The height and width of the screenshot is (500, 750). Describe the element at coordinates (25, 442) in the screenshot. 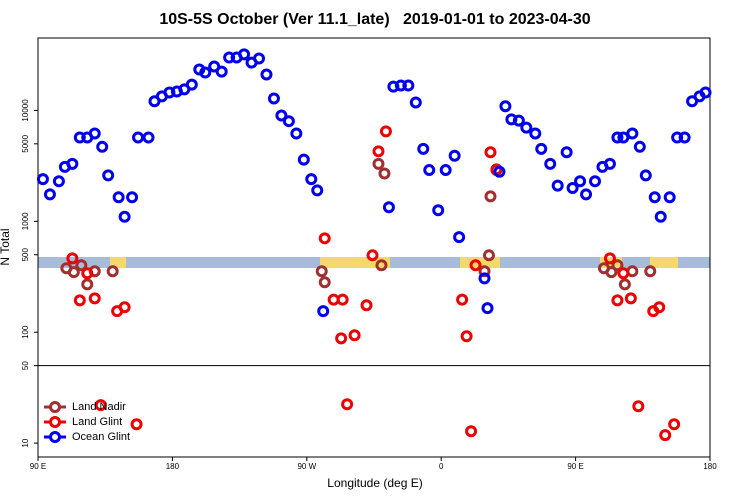

I see `y-tick-label: 10` at that location.